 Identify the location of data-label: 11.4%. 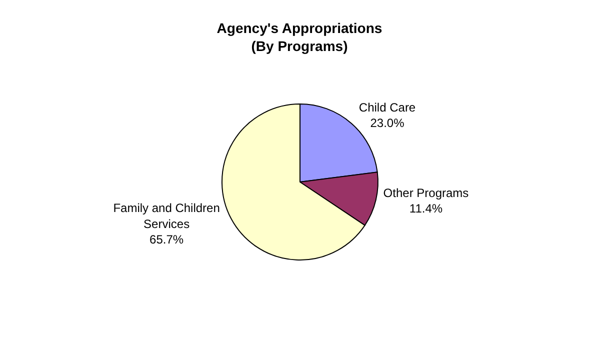
(426, 208).